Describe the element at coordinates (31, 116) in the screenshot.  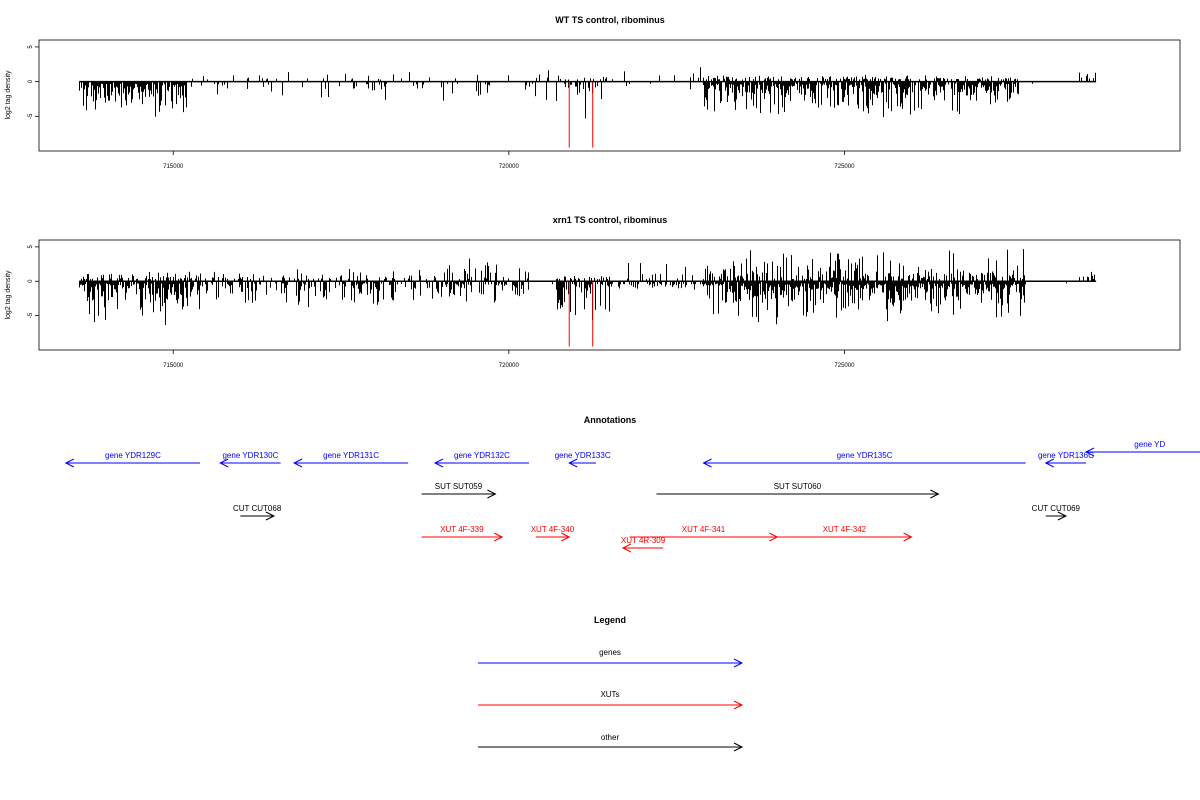
I see `wt-y-tick-label: -5` at that location.